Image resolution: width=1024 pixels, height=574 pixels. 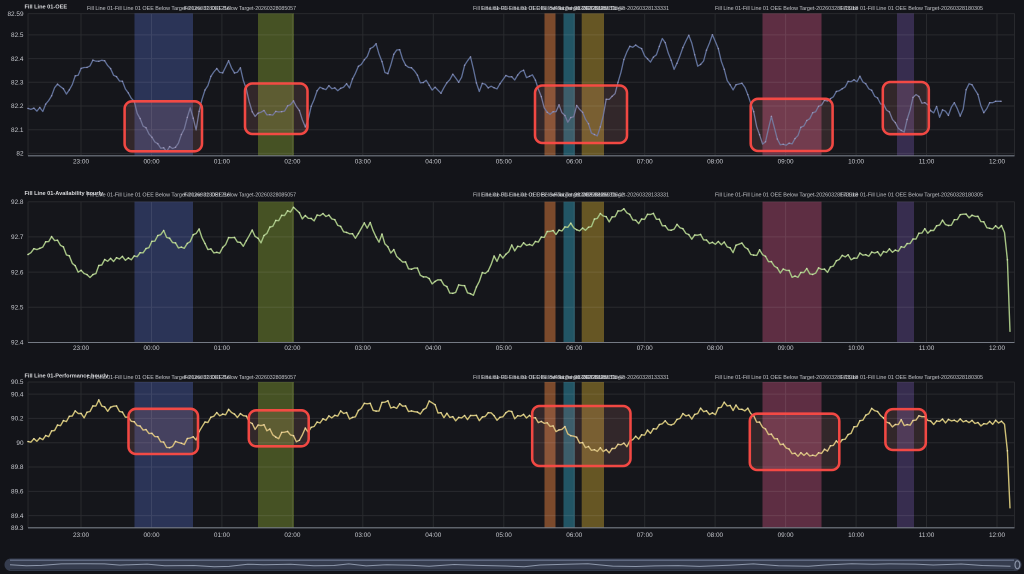 I want to click on svg-text: 90.2, so click(x=17, y=419).